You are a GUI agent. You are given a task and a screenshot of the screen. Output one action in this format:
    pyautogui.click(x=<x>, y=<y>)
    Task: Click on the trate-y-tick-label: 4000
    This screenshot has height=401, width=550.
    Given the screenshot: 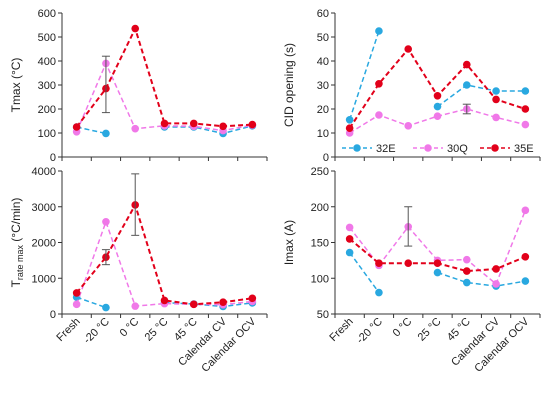 What is the action you would take?
    pyautogui.click(x=44, y=172)
    